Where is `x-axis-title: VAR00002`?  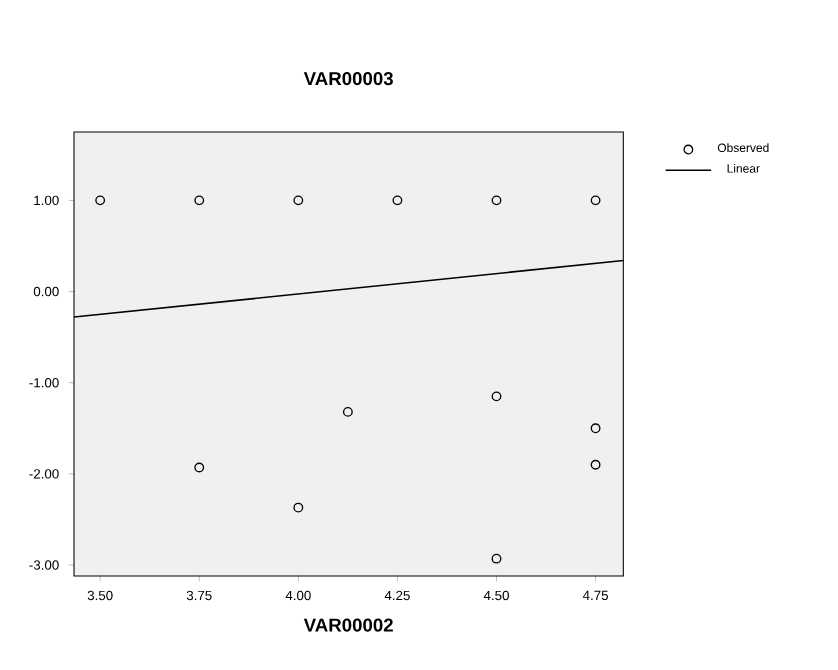 x-axis-title: VAR00002 is located at coordinates (348, 625).